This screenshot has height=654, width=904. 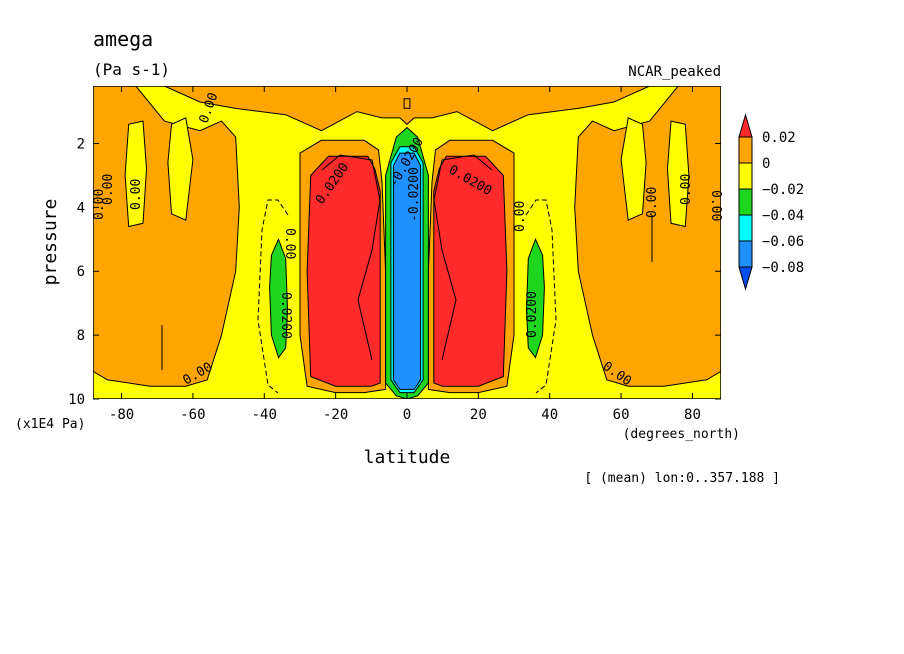 I want to click on contour-line-neg-right, so click(x=541, y=296).